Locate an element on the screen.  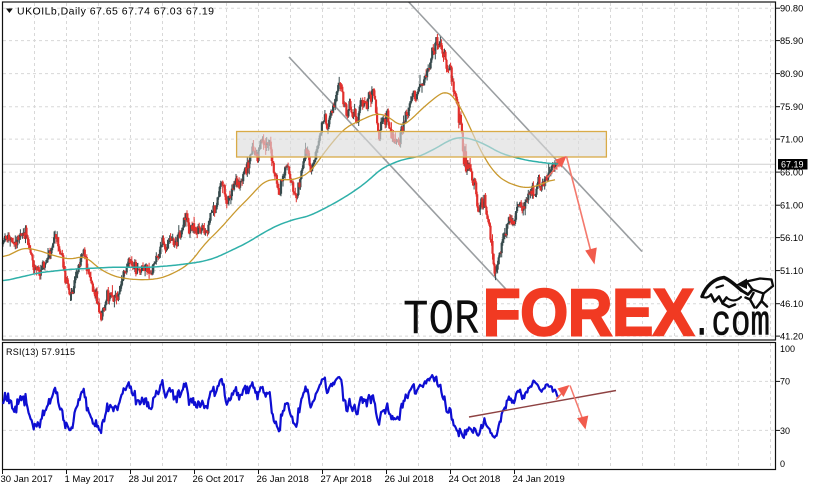
svg-text: 70 is located at coordinates (785, 382).